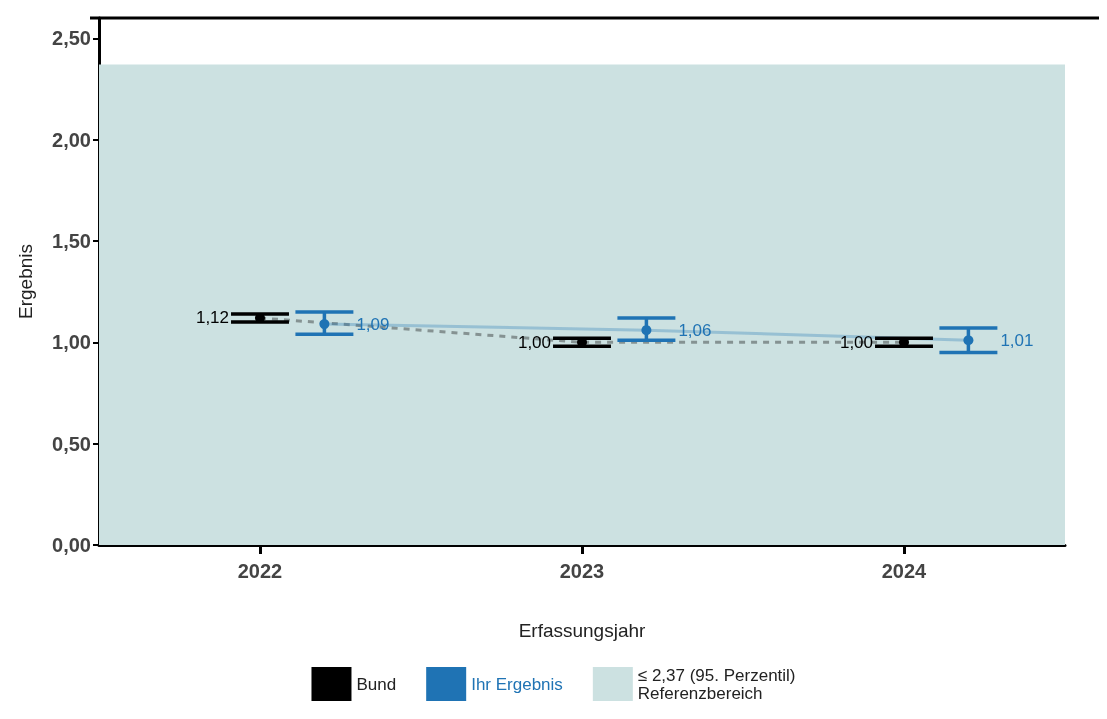 Image resolution: width=1107 pixels, height=719 pixels. What do you see at coordinates (212, 318) in the screenshot?
I see `data-label: 1,12` at bounding box center [212, 318].